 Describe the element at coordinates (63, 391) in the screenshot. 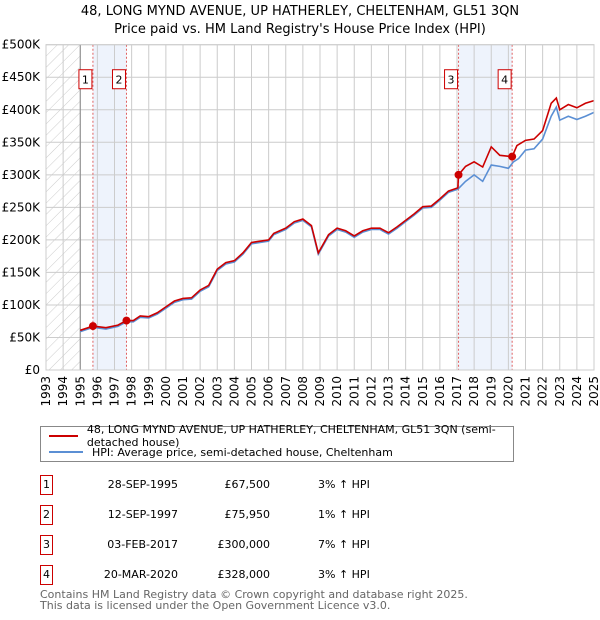

I see `x-tick-label: 1994` at that location.